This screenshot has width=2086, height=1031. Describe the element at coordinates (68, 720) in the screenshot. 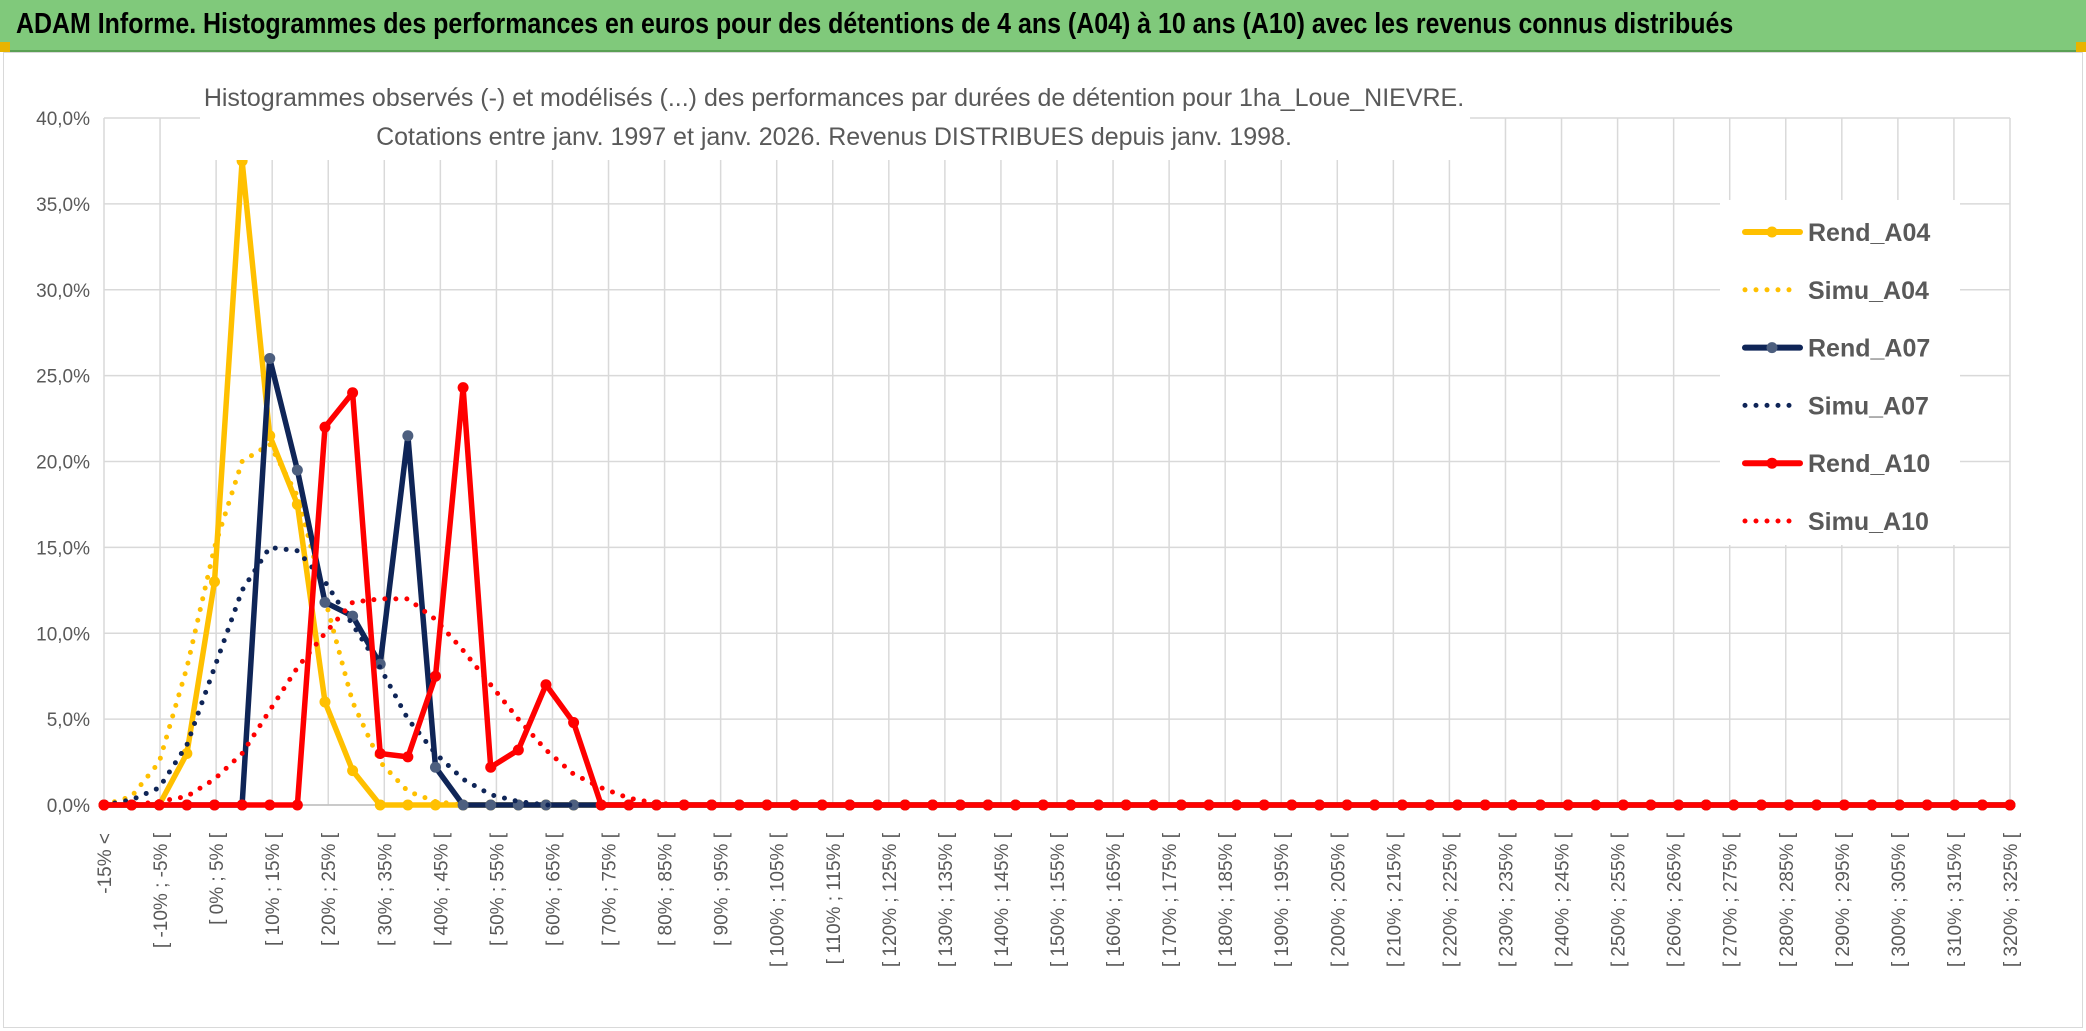

I see `y-tick-label: 5,0%` at that location.